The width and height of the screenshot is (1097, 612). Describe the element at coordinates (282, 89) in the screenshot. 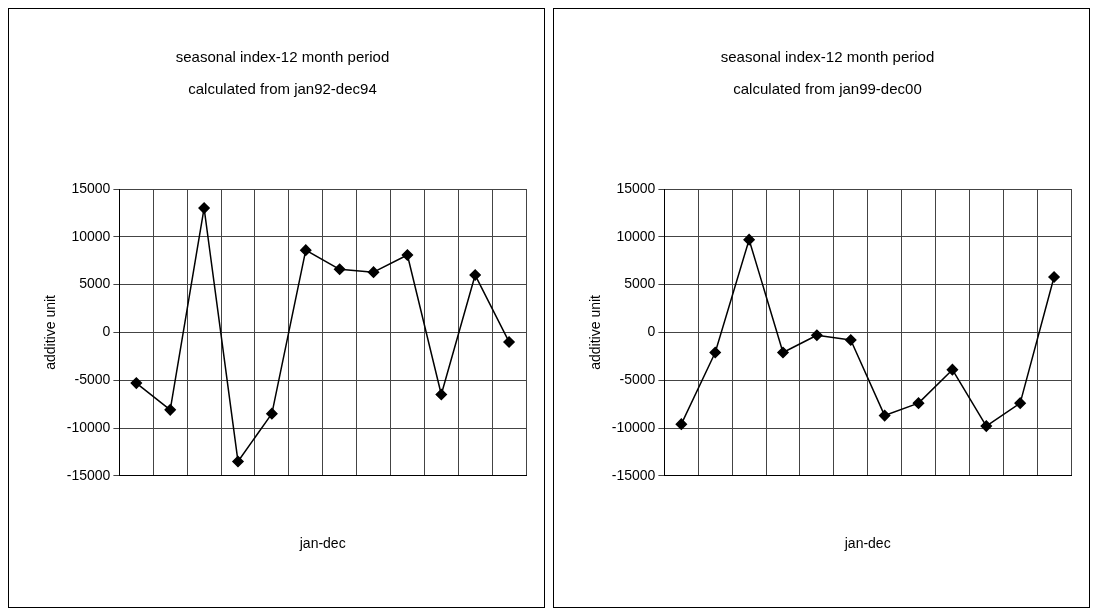

I see `chart-subtitle: calculated from jan92-dec94` at that location.